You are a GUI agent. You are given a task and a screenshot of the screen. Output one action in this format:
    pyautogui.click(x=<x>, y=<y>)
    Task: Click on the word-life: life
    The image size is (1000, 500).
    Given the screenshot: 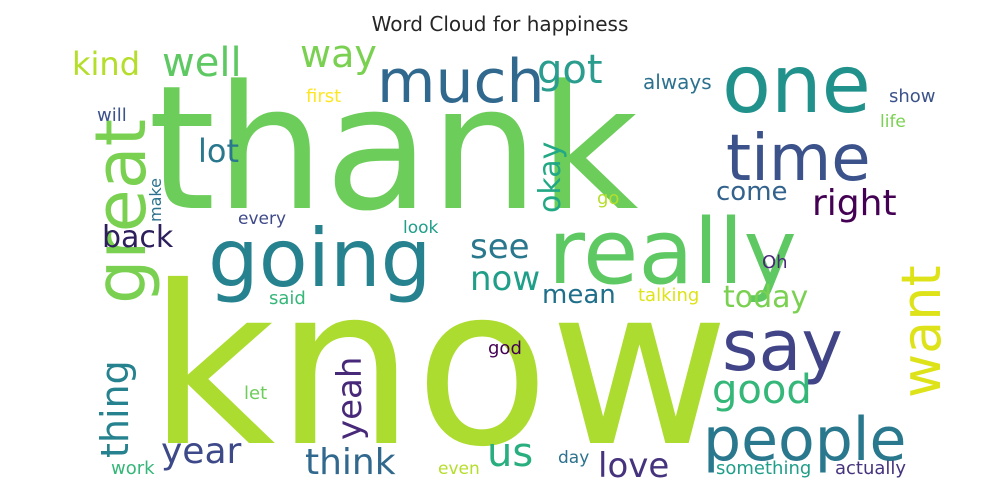 What is the action you would take?
    pyautogui.click(x=893, y=122)
    